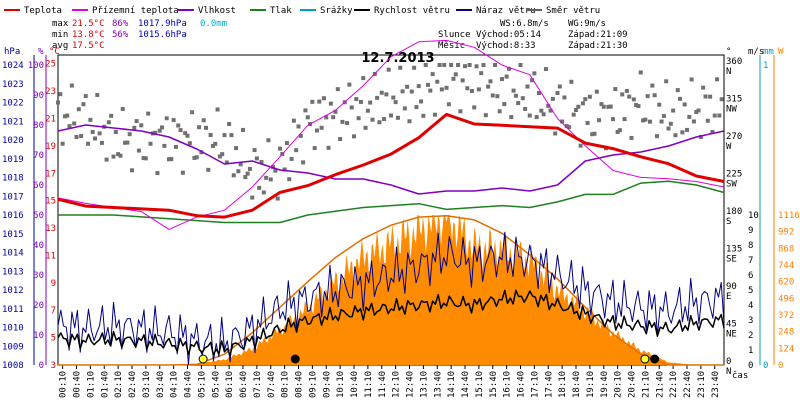 The image size is (800, 400). Describe the element at coordinates (36, 66) in the screenshot. I see `humidity-tick: 100` at that location.